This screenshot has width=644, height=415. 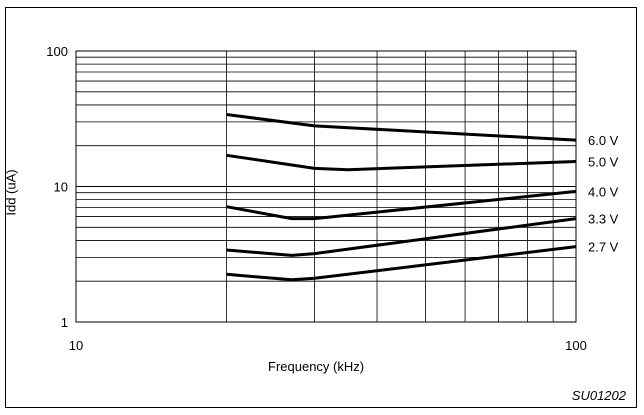 I want to click on series-label: 5.0 V, so click(x=603, y=161).